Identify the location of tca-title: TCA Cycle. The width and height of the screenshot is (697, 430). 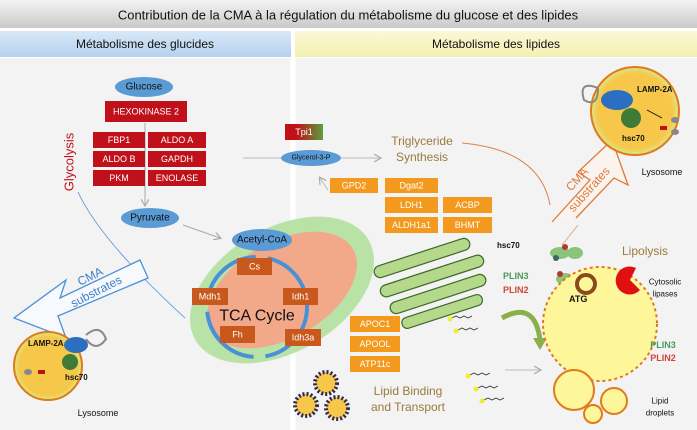
(257, 316).